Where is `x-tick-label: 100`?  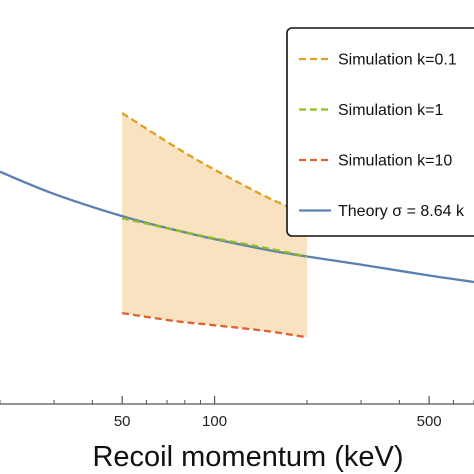 x-tick-label: 100 is located at coordinates (214, 421).